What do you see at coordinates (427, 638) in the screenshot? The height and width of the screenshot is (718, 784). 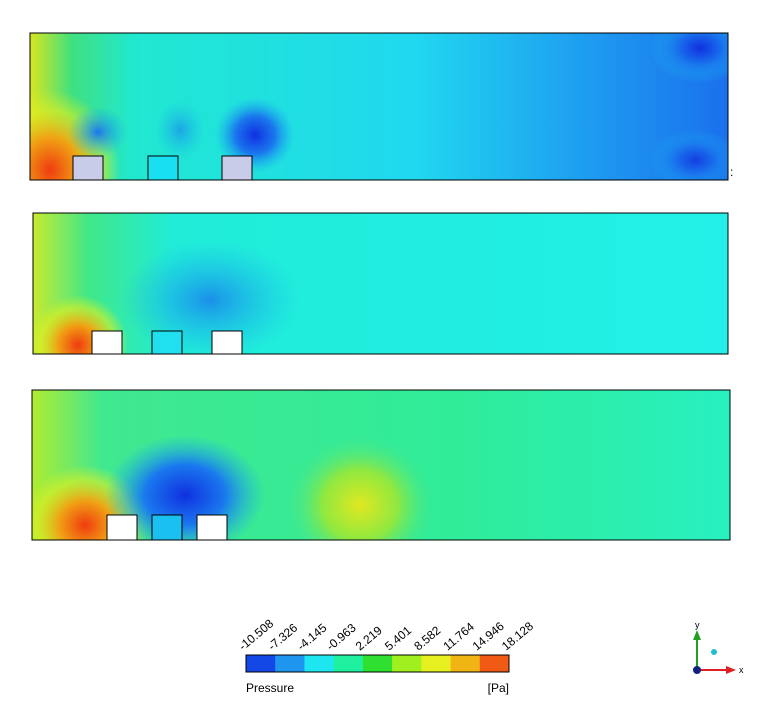 I see `legend-label: 8.582` at bounding box center [427, 638].